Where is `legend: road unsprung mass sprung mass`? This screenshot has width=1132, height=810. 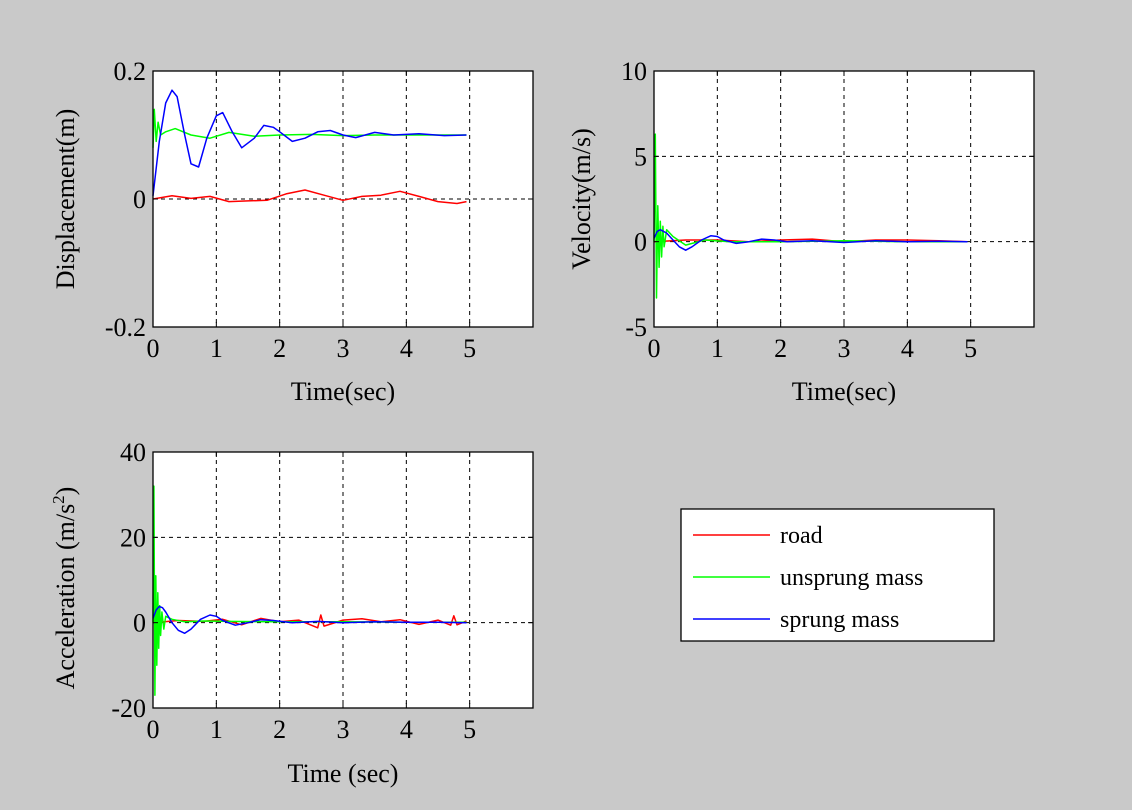
legend: road unsprung mass sprung mass is located at coordinates (837, 575).